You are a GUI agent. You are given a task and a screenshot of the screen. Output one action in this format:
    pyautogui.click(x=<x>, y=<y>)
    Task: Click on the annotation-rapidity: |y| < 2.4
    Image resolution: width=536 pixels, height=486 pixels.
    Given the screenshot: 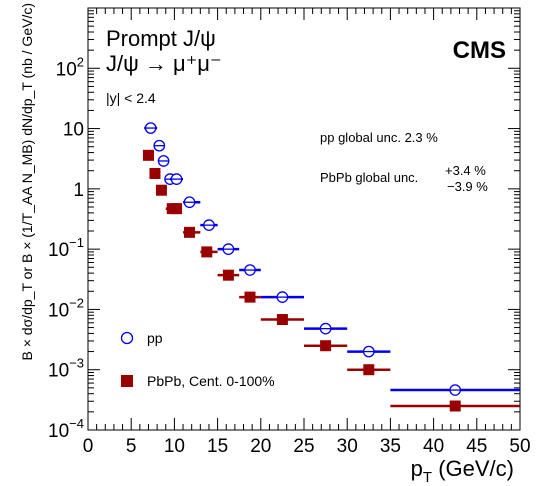 What is the action you would take?
    pyautogui.click(x=131, y=98)
    